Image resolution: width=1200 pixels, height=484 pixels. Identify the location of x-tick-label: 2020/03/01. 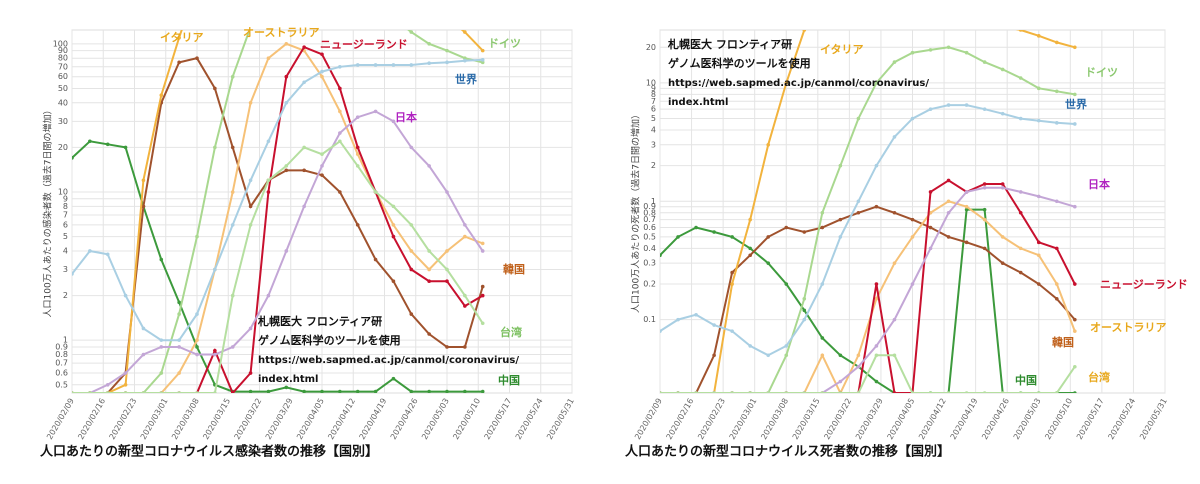
(154, 419).